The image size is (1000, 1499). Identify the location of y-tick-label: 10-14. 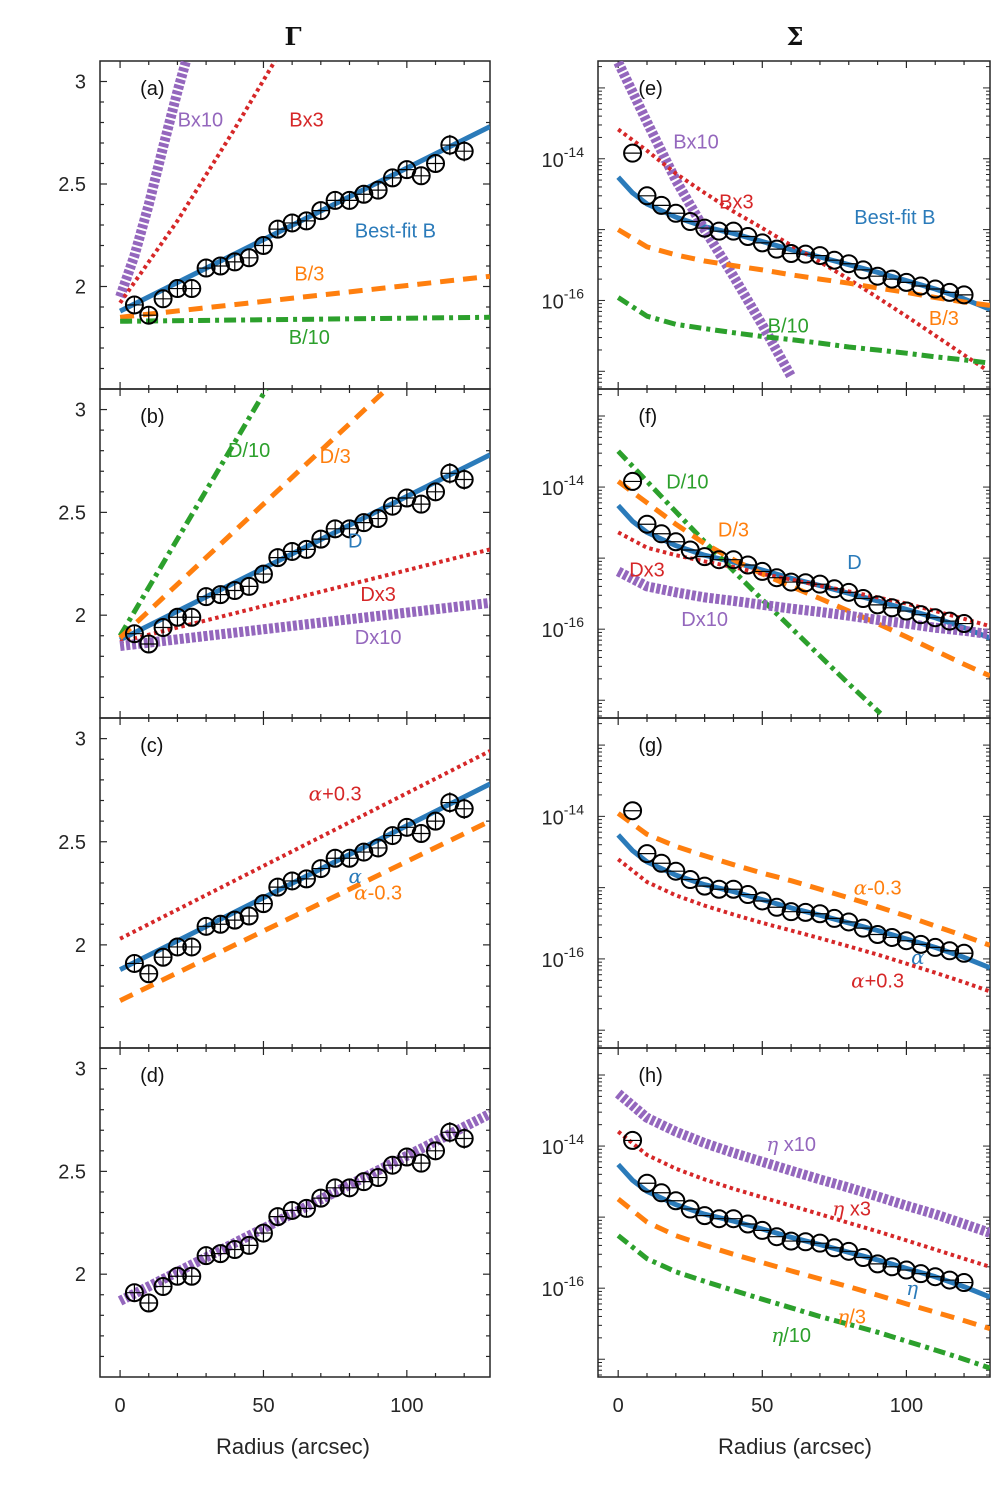
(563, 815).